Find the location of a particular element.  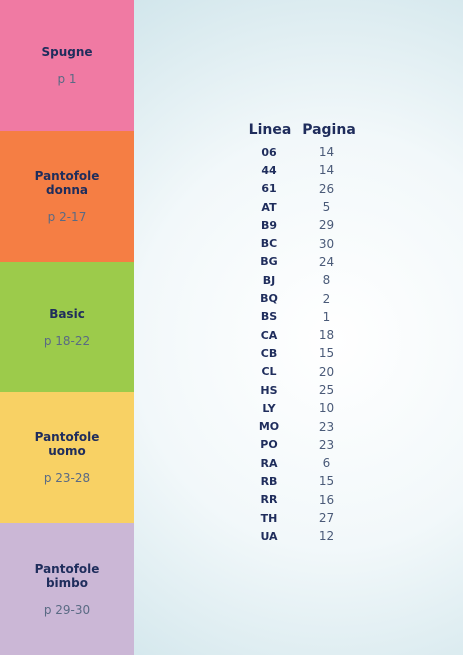

table-row: CA 18 is located at coordinates (305, 335).